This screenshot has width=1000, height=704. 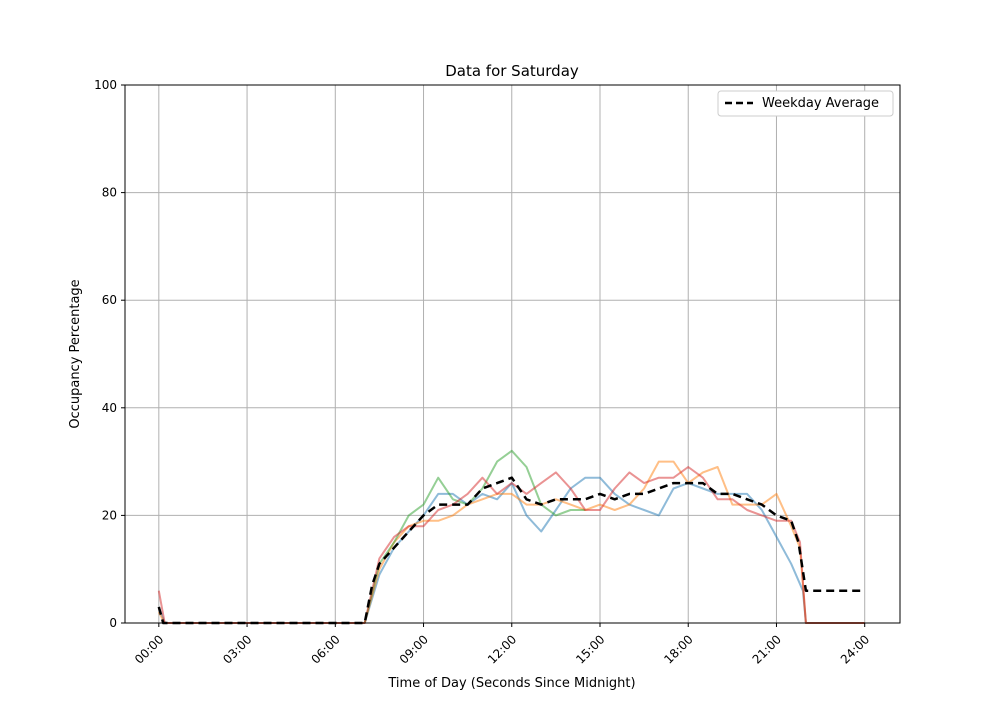 What do you see at coordinates (109, 408) in the screenshot?
I see `y-tick-label: 40` at bounding box center [109, 408].